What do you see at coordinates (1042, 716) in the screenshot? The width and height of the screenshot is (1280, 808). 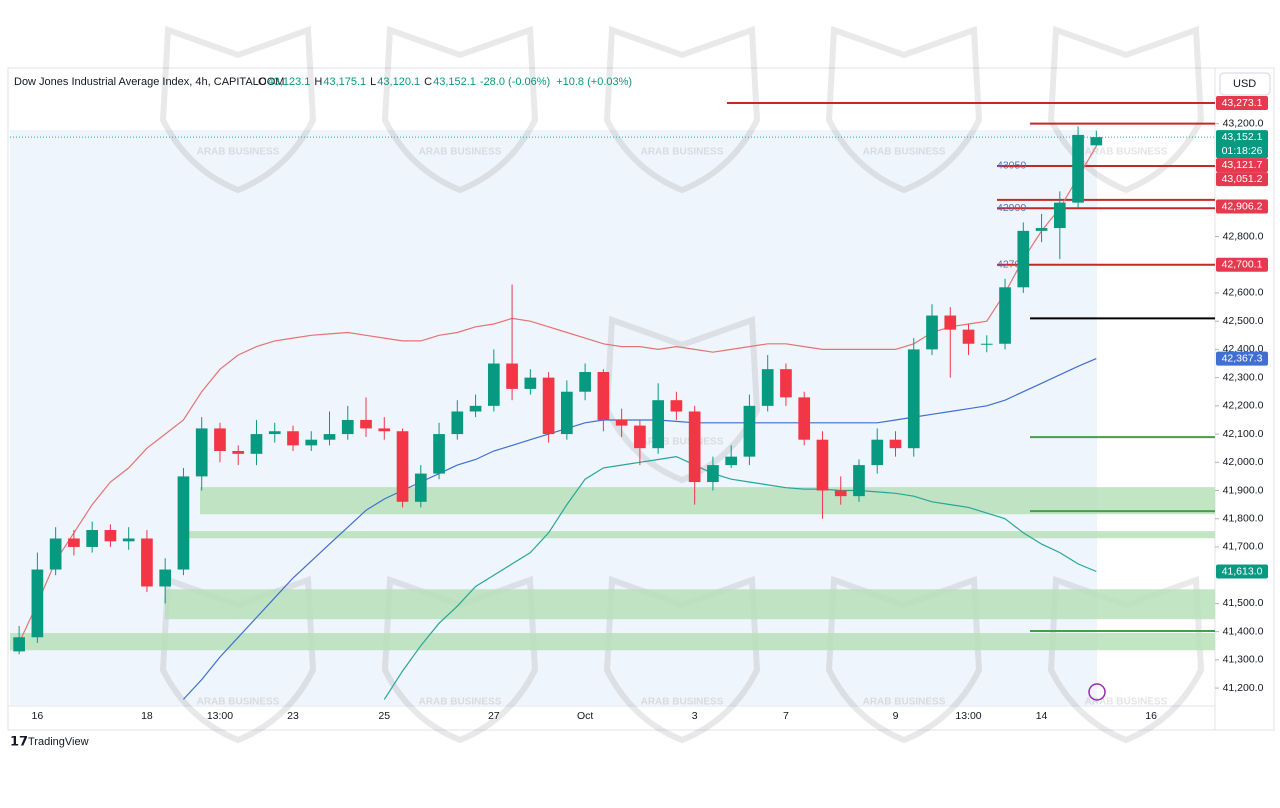 I see `x-tick-label: 14` at bounding box center [1042, 716].